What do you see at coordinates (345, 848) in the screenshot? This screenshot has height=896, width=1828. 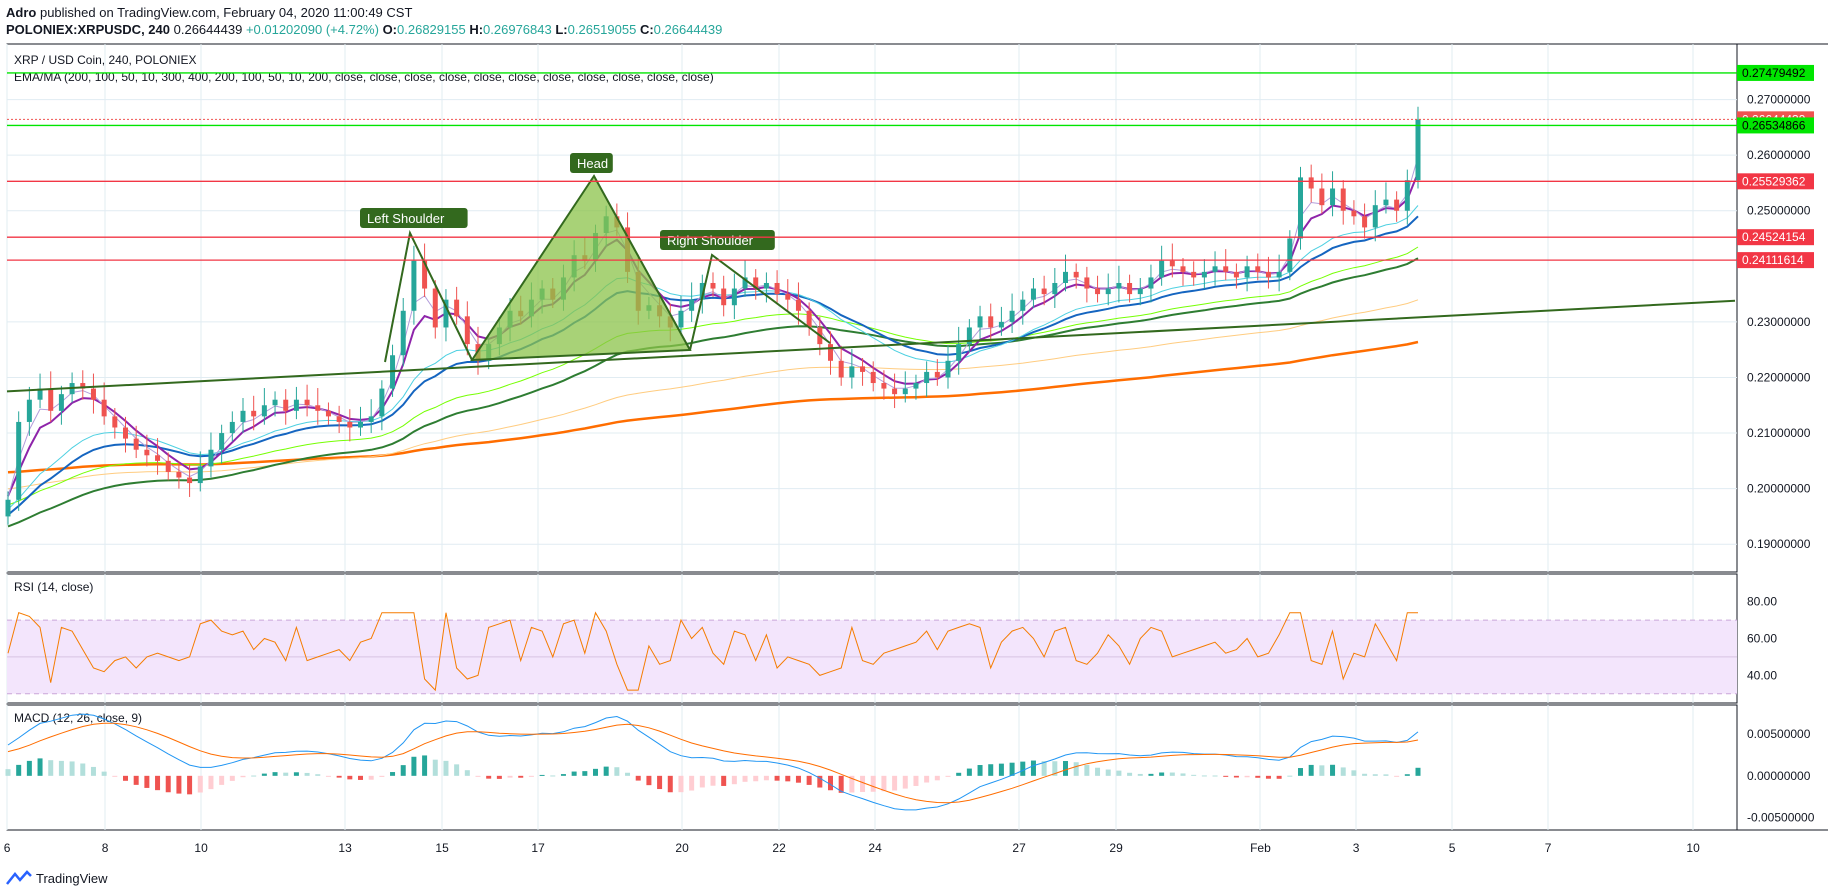 I see `x-tick-label: 13` at bounding box center [345, 848].